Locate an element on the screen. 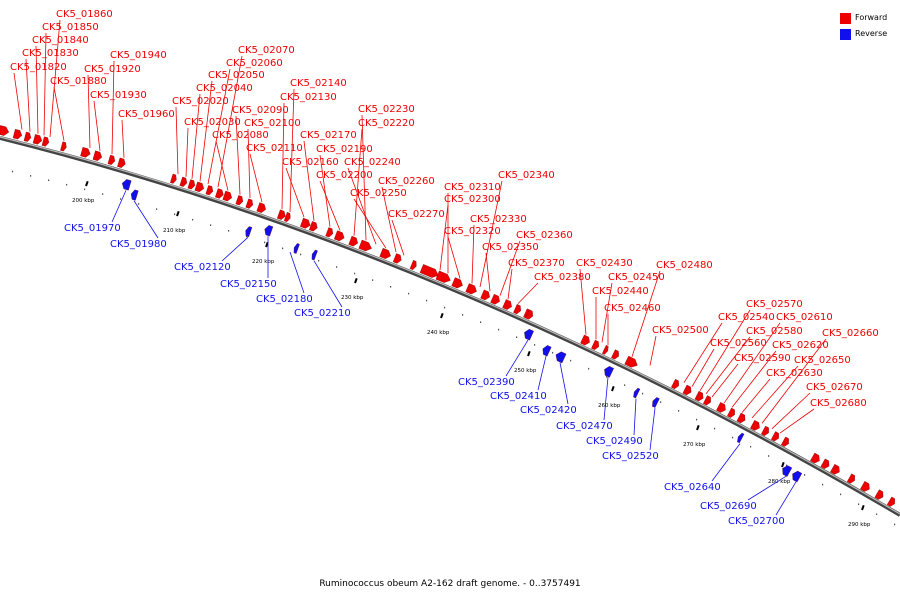  reverse-gene-label: CK5_02520 is located at coordinates (630, 456).